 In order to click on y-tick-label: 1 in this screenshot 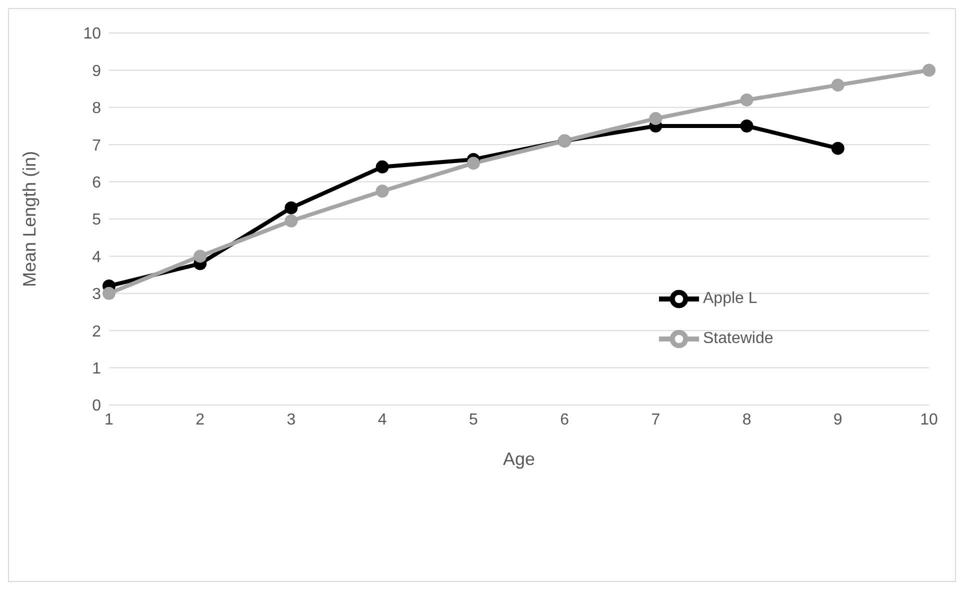, I will do `click(97, 369)`.